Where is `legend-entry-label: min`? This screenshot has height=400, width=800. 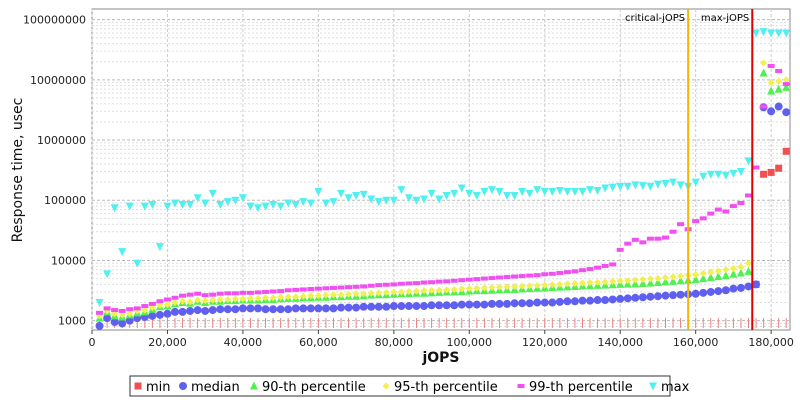 legend-entry-label: min is located at coordinates (158, 387).